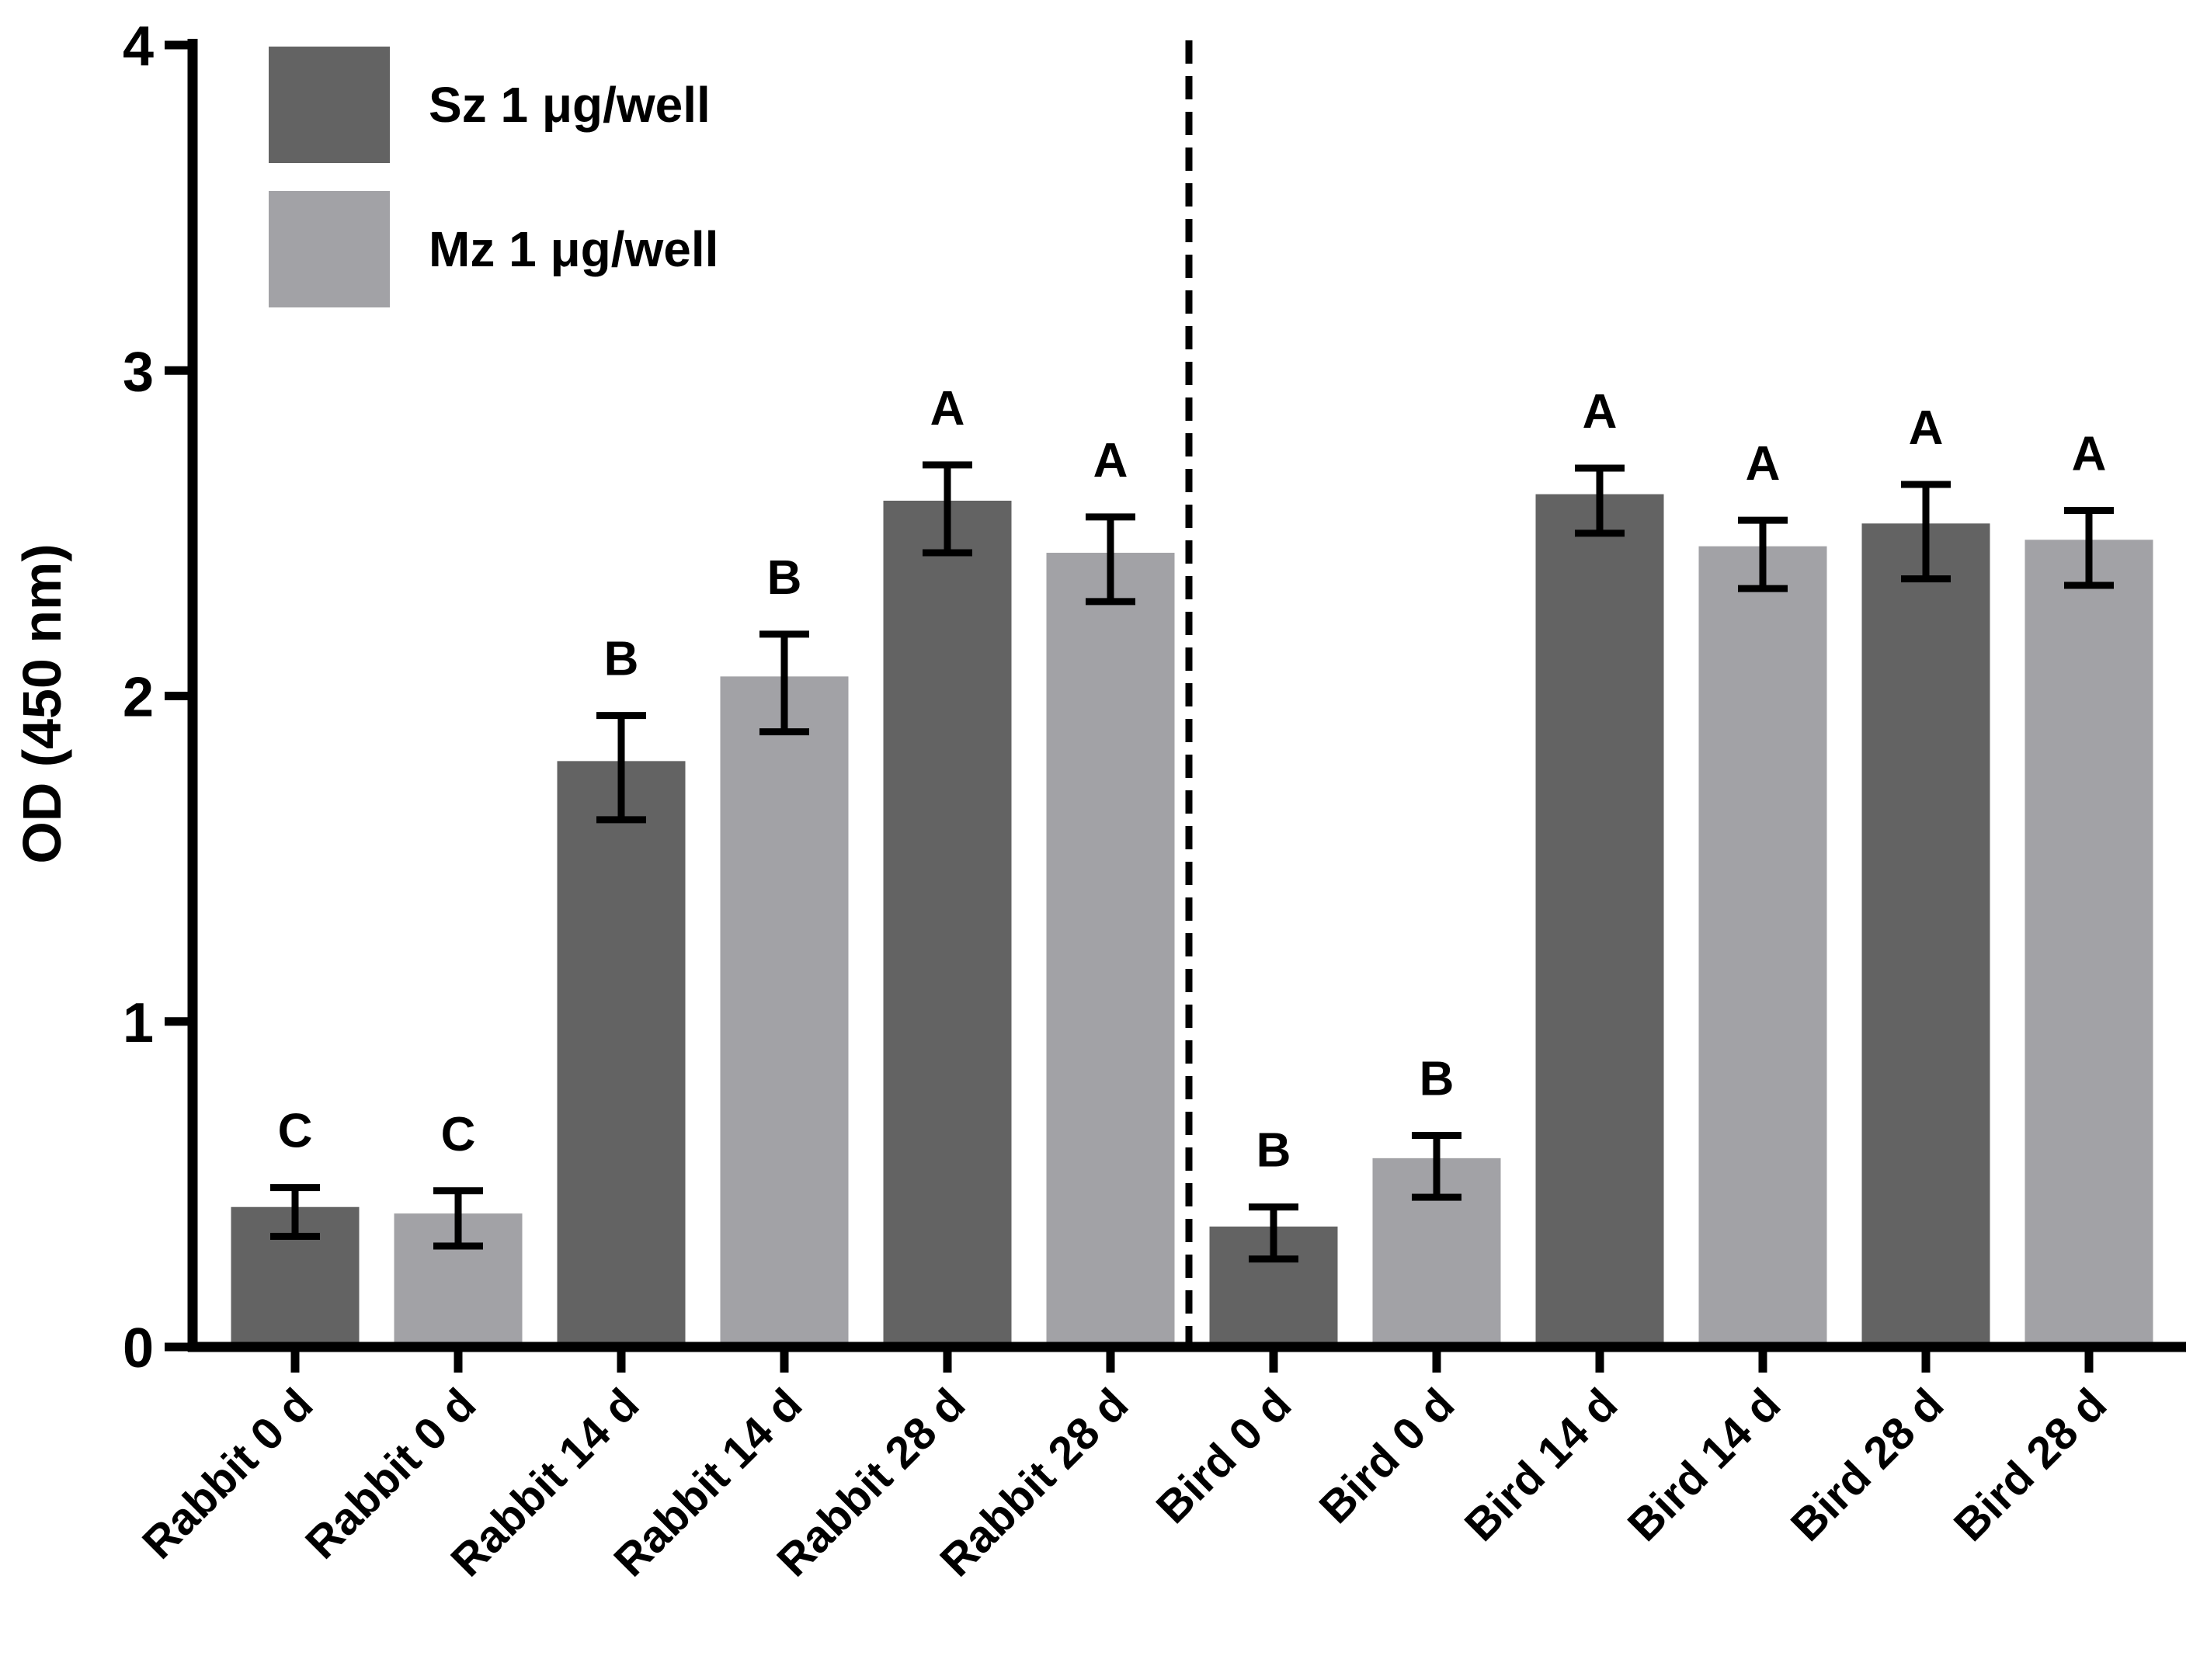 Image resolution: width=2200 pixels, height=1680 pixels. What do you see at coordinates (570, 105) in the screenshot?
I see `legend-label: Sz 1 μg/well` at bounding box center [570, 105].